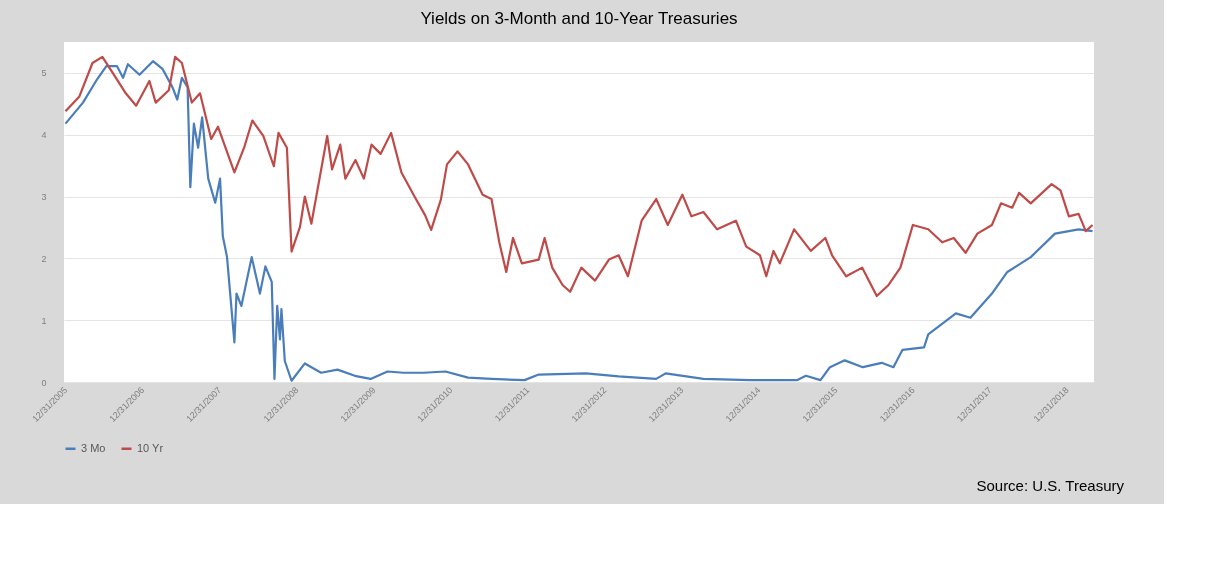 The height and width of the screenshot is (571, 1228). What do you see at coordinates (579, 18) in the screenshot?
I see `chart-title: Yields on 3-Month and 10-Year Treasuries` at bounding box center [579, 18].